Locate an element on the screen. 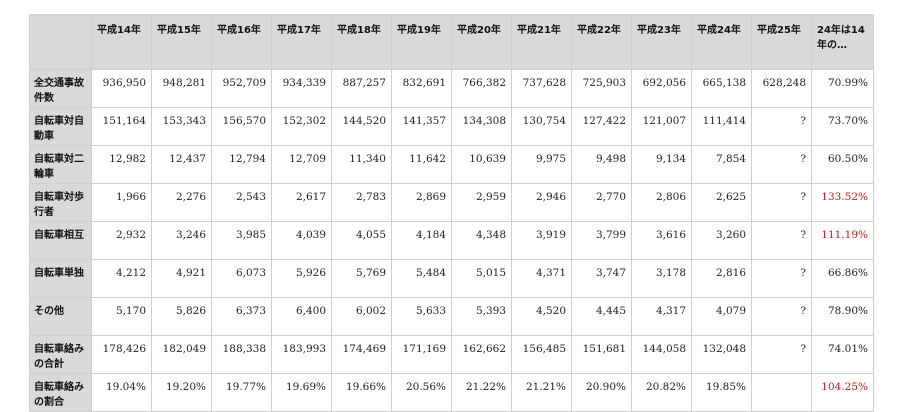 This screenshot has height=412, width=900. table-cell: 152,302 is located at coordinates (301, 126).